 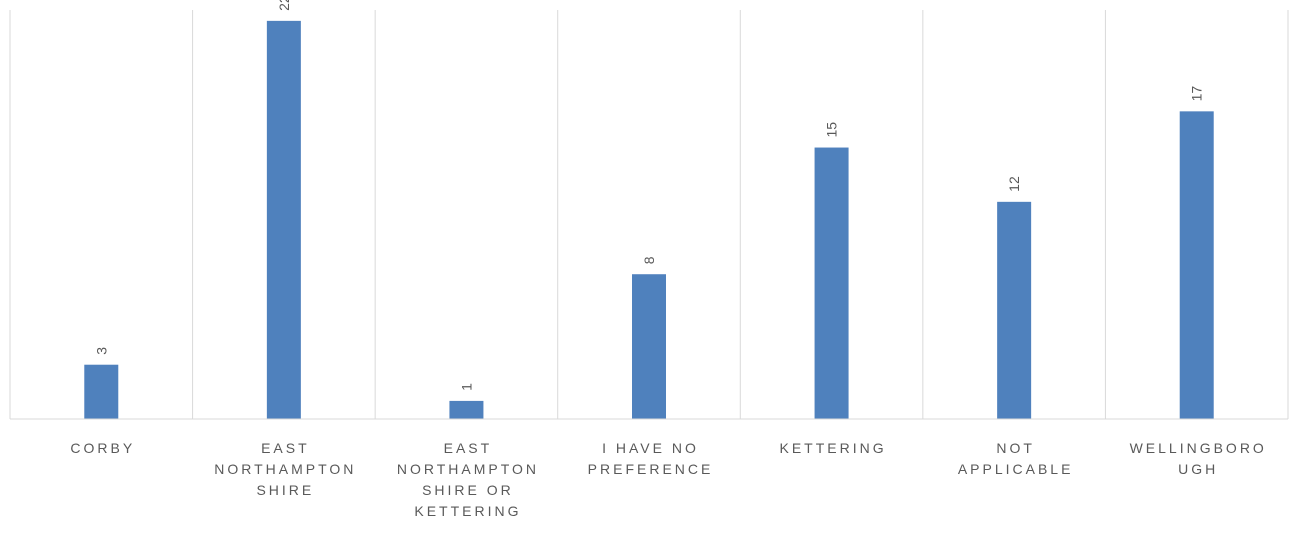 What do you see at coordinates (1014, 184) in the screenshot?
I see `data-label: 12` at bounding box center [1014, 184].